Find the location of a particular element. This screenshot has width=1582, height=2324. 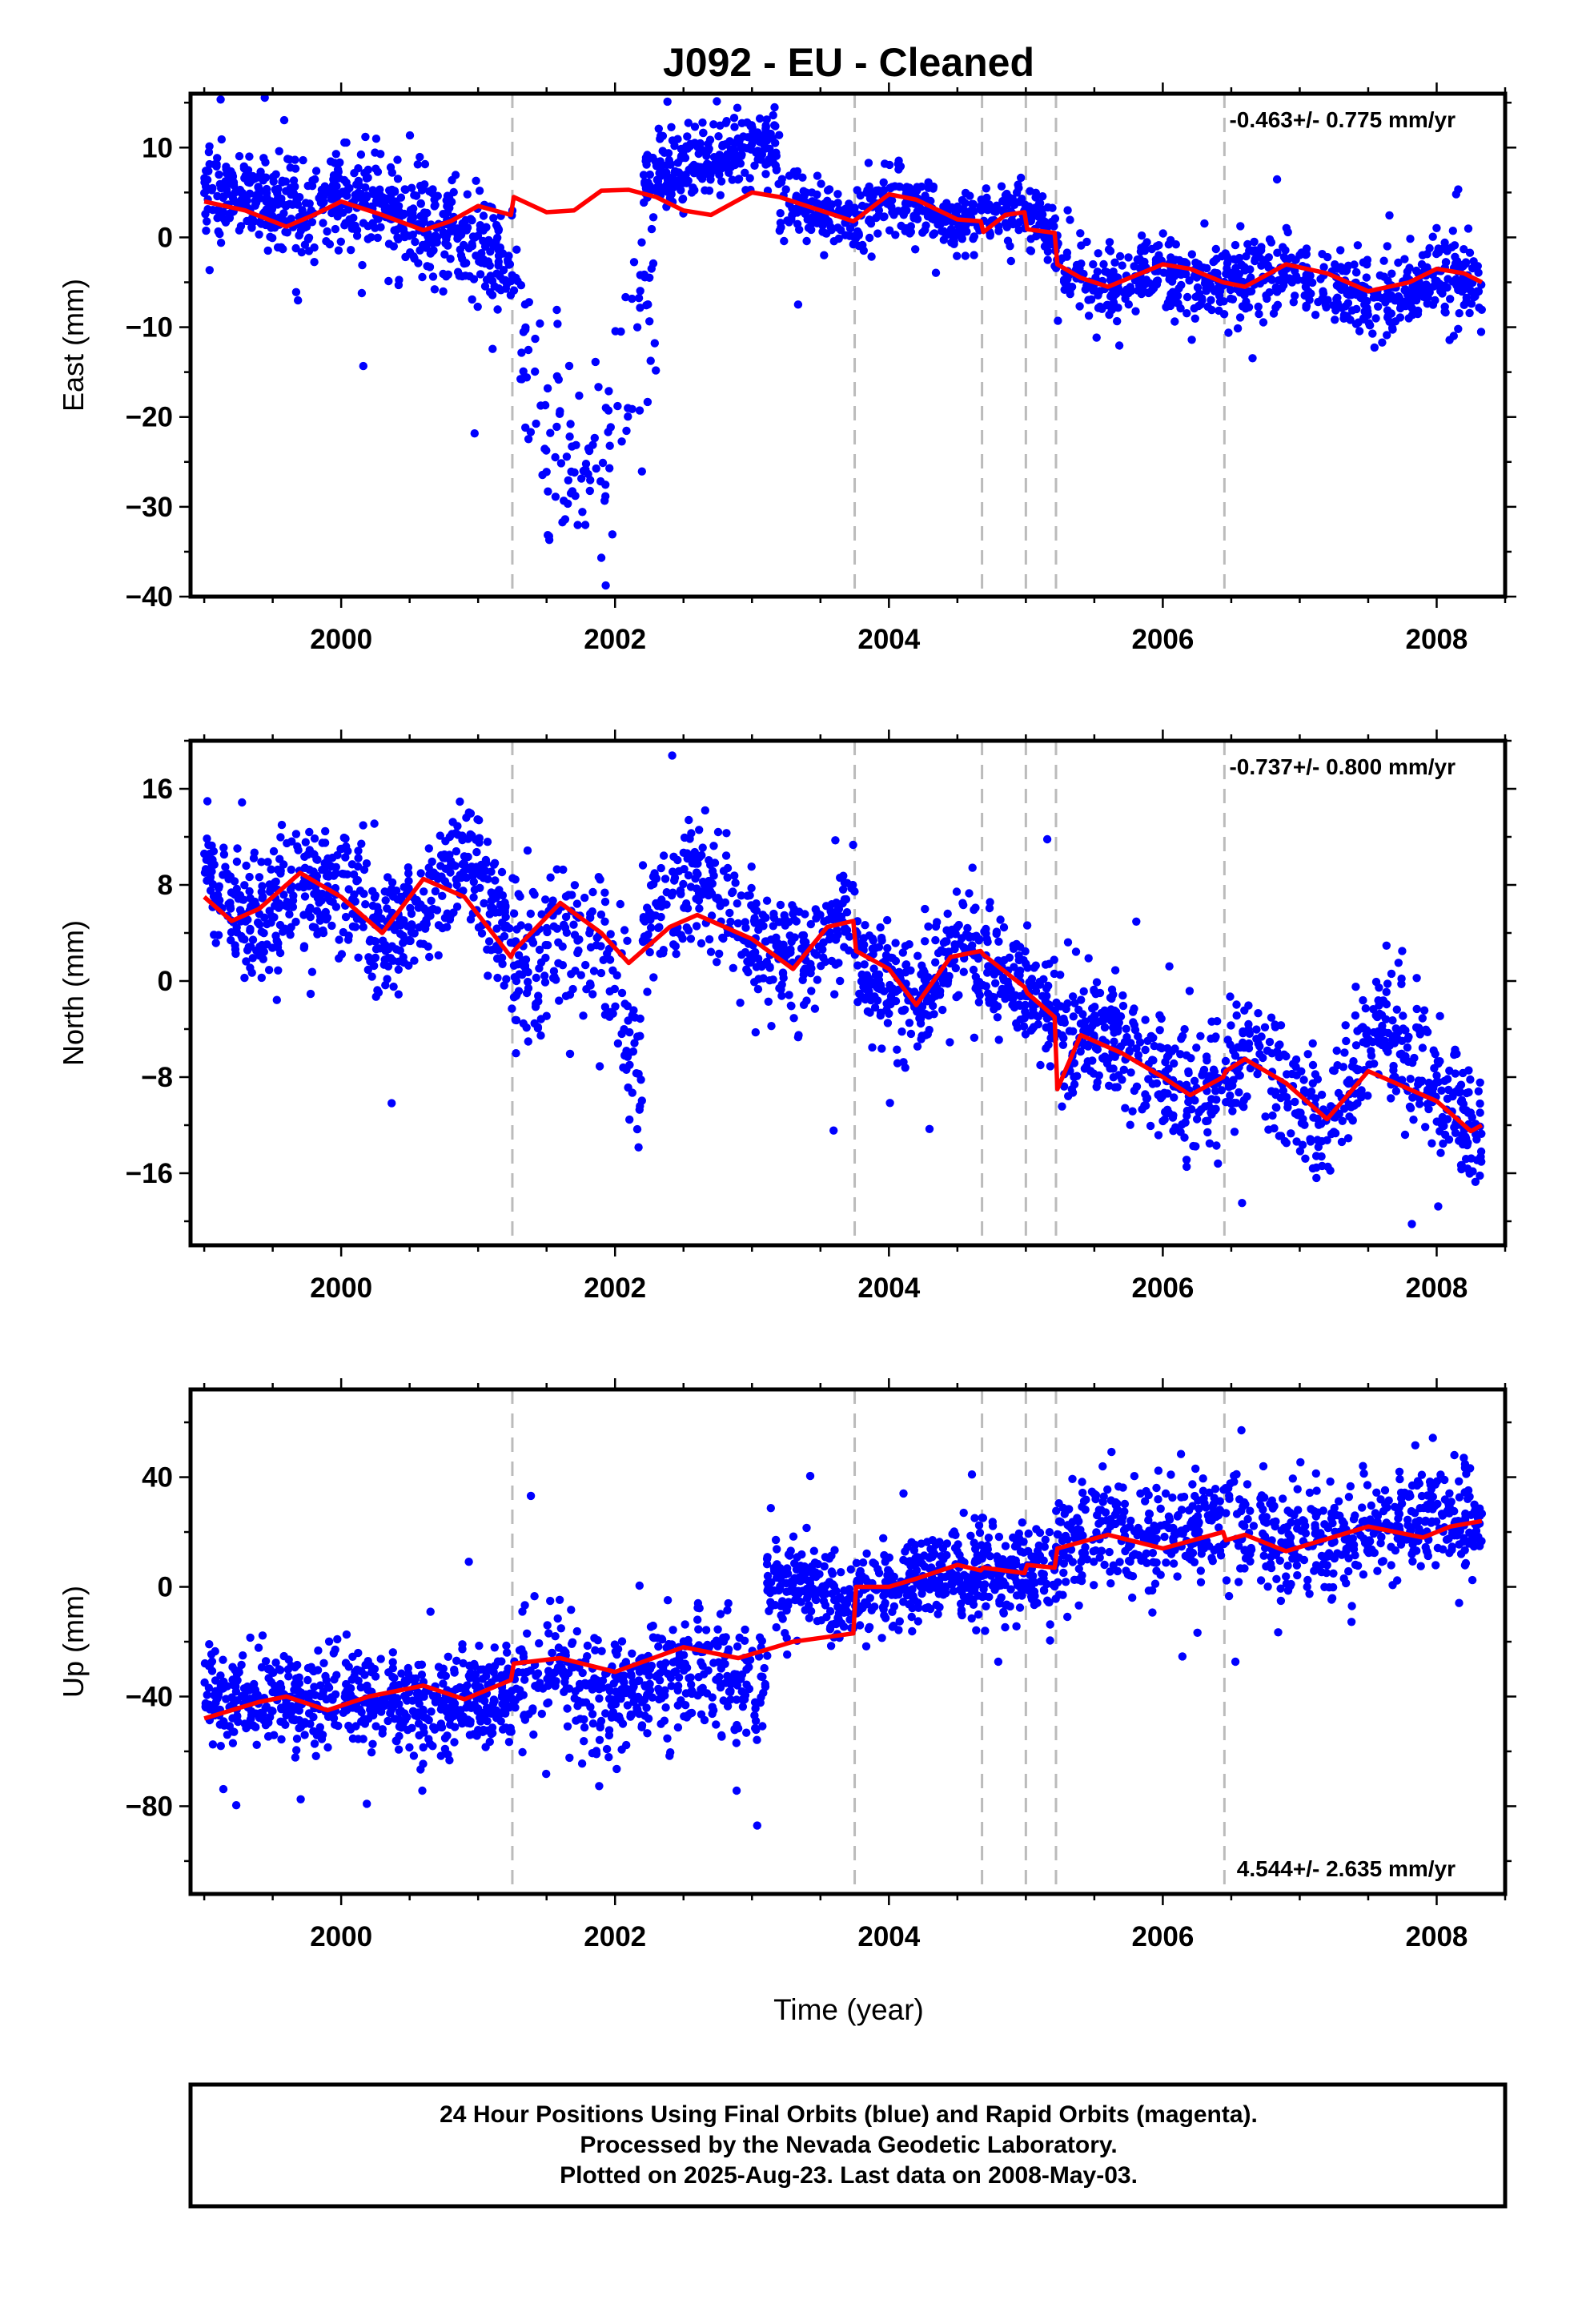

x-tick-label: 2000 is located at coordinates (341, 639).